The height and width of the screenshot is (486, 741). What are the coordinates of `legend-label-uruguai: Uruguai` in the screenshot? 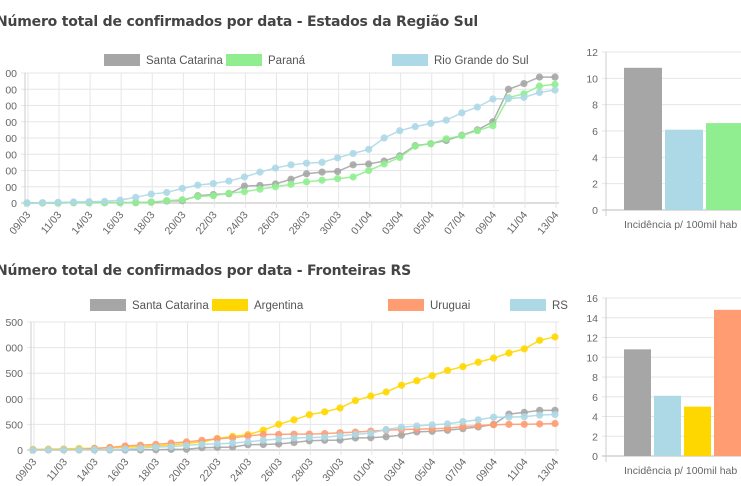 It's located at (450, 306).